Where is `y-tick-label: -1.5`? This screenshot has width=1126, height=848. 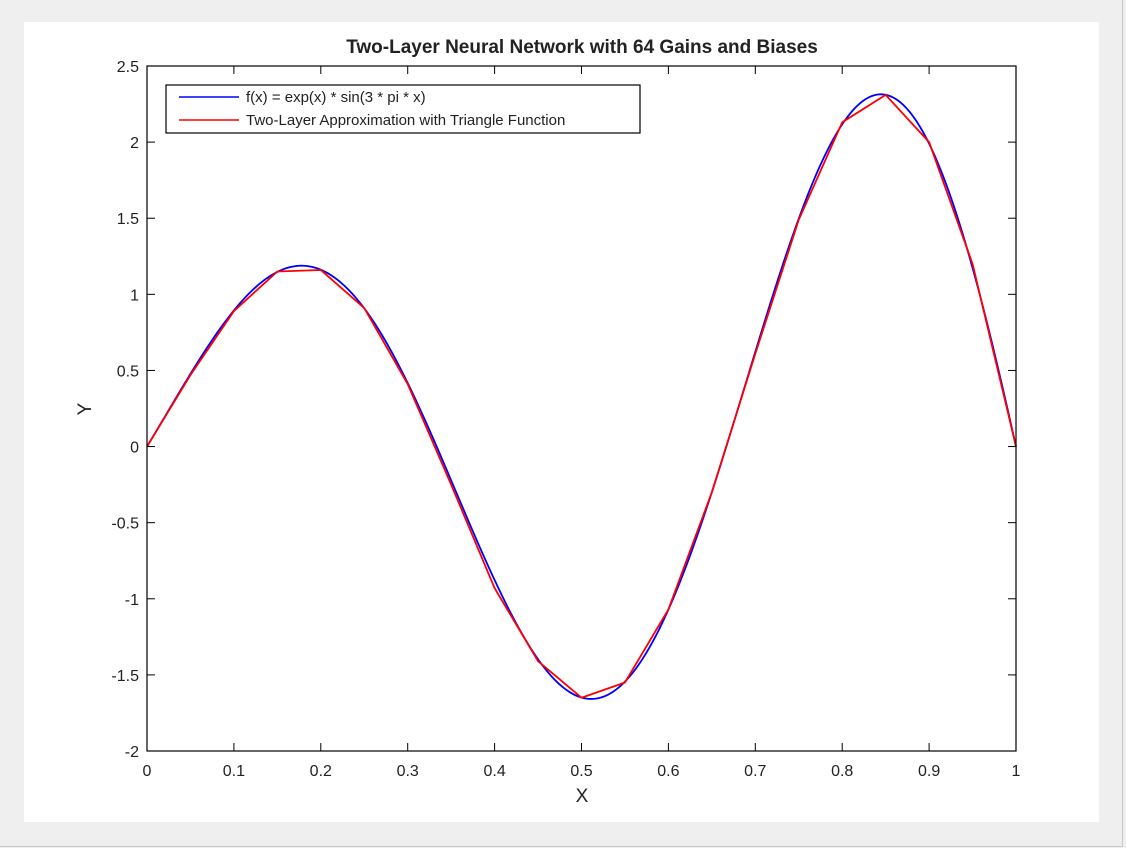
y-tick-label: -1.5 is located at coordinates (125, 676).